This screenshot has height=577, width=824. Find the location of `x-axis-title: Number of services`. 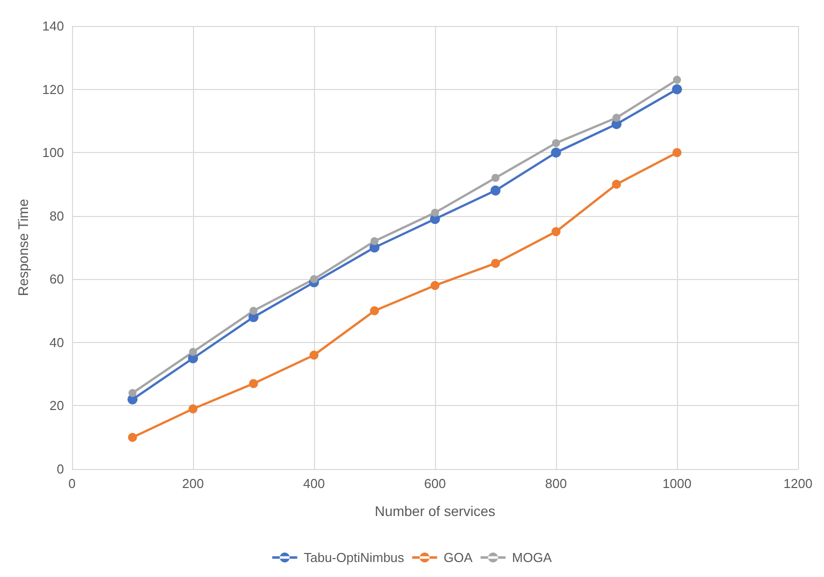

x-axis-title: Number of services is located at coordinates (435, 511).